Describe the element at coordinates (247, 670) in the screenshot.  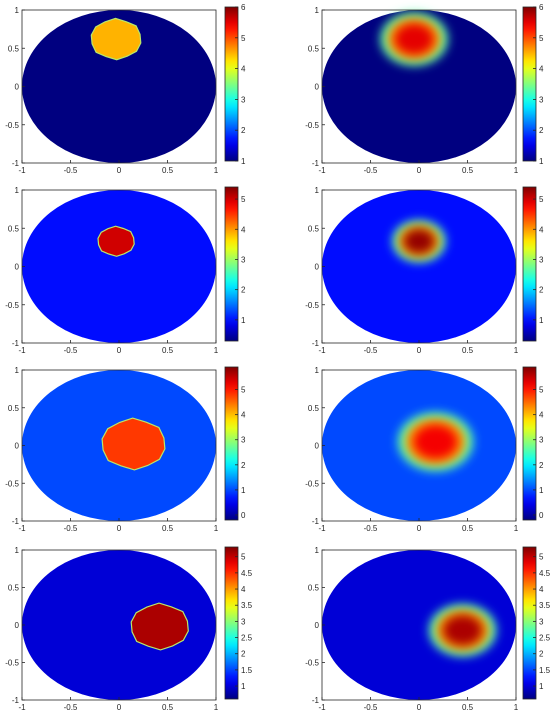
I see `colorbar-tick-label: 1.5` at that location.